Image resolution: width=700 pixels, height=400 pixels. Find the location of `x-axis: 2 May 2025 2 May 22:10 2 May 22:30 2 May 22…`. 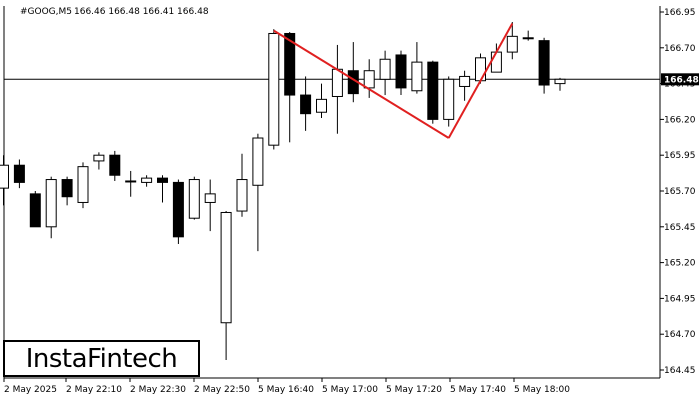

x-axis: 2 May 2025 2 May 22:10 2 May 22:30 2 May 22… is located at coordinates (286, 386).